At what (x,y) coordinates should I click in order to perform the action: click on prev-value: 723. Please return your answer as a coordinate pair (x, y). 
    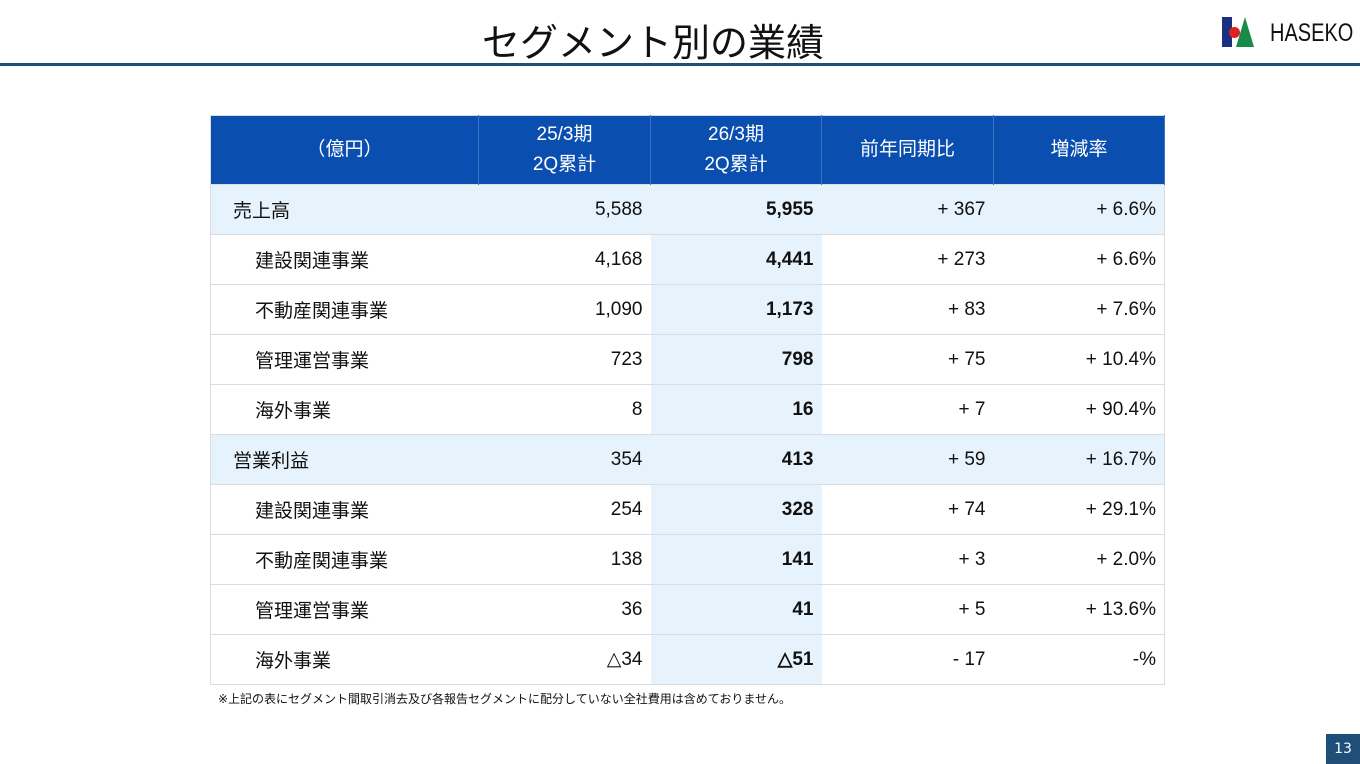
    Looking at the image, I should click on (564, 359).